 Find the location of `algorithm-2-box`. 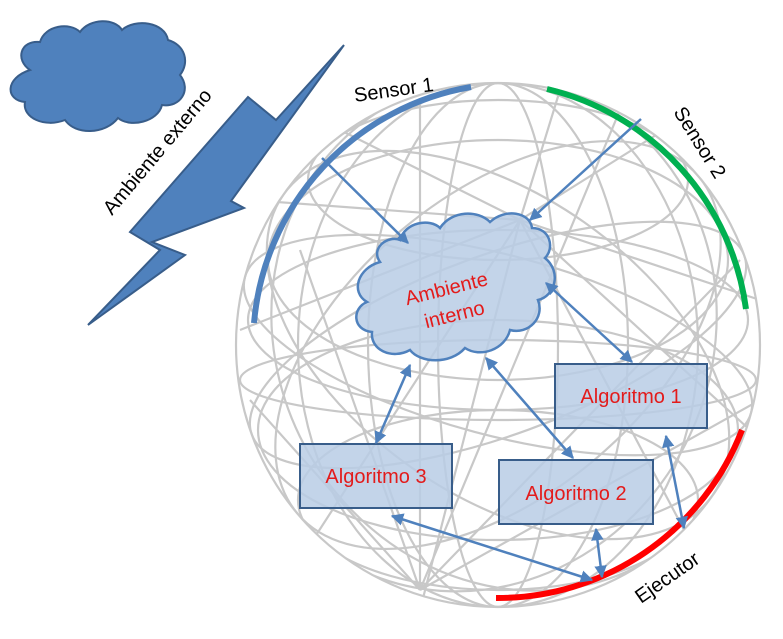

algorithm-2-box is located at coordinates (576, 492).